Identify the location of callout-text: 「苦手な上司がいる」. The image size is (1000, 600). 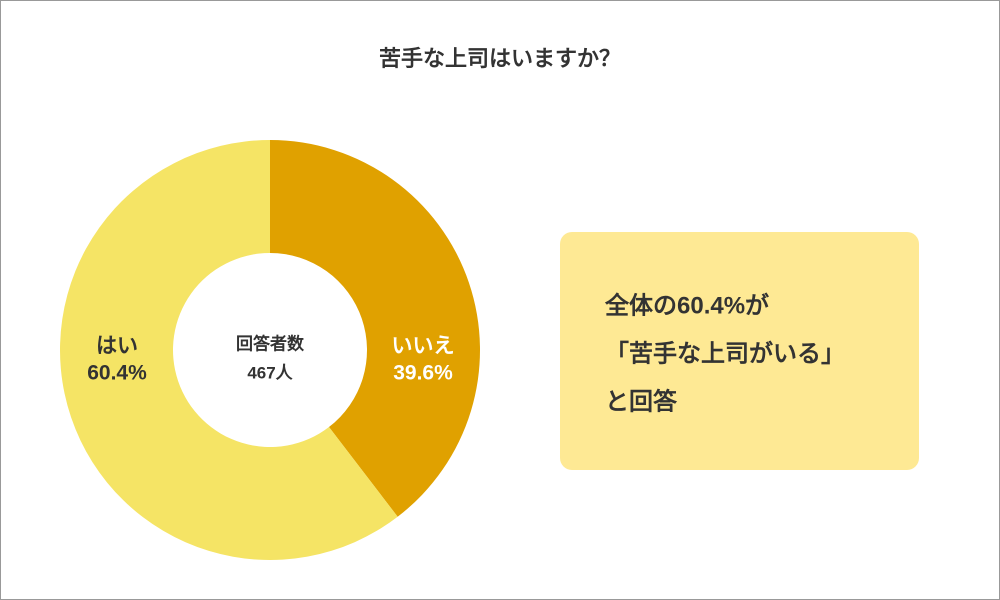
(725, 353).